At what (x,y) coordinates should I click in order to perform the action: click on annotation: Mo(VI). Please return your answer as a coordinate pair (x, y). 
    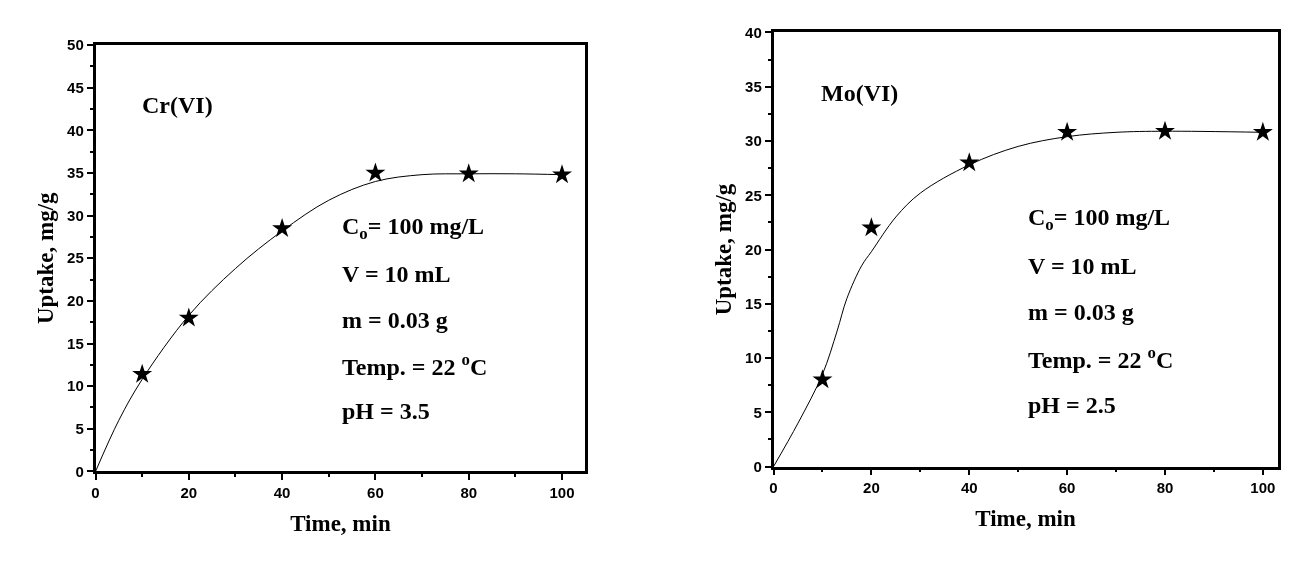
    Looking at the image, I should click on (860, 93).